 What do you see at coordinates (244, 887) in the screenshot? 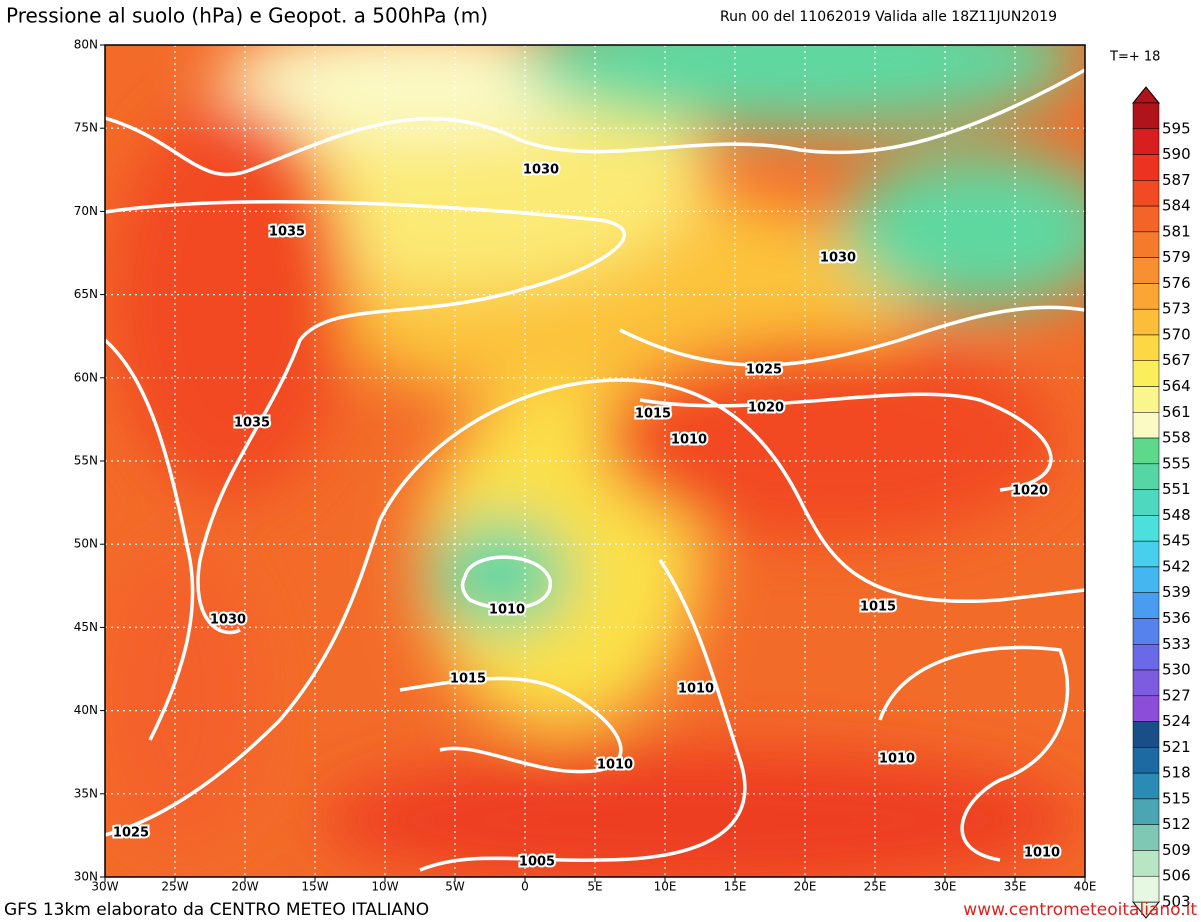
I see `lon-label: 20W` at bounding box center [244, 887].